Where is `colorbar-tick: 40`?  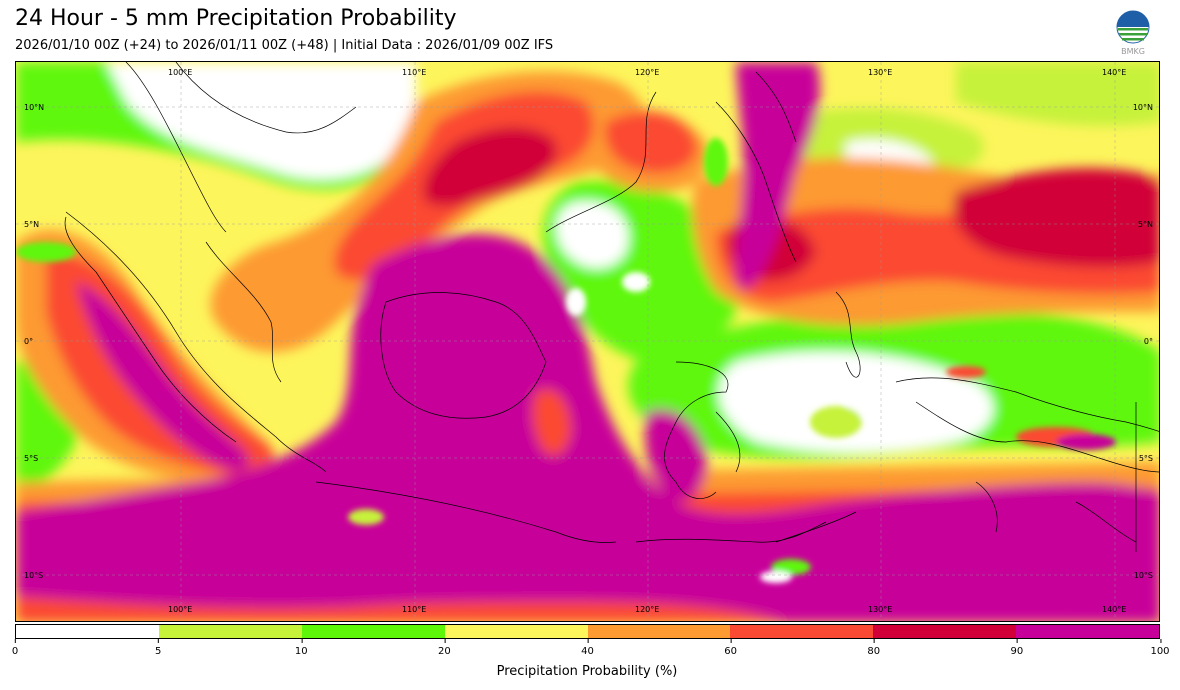
colorbar-tick: 40 is located at coordinates (587, 648).